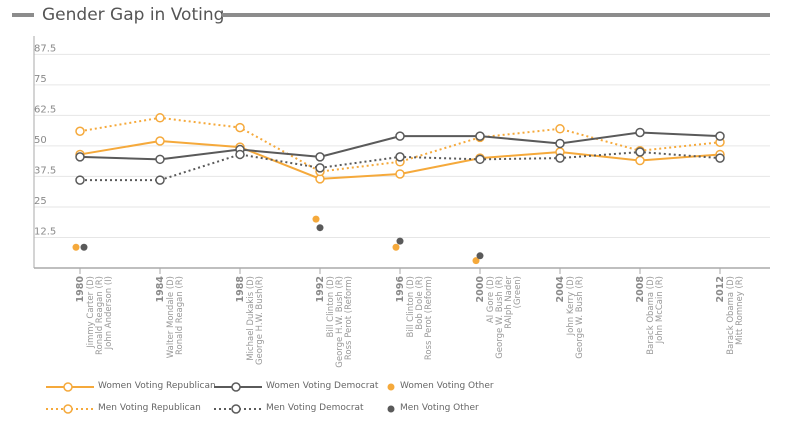 The width and height of the screenshot is (788, 426). Describe the element at coordinates (40, 201) in the screenshot. I see `y-tick-label: 25` at that location.